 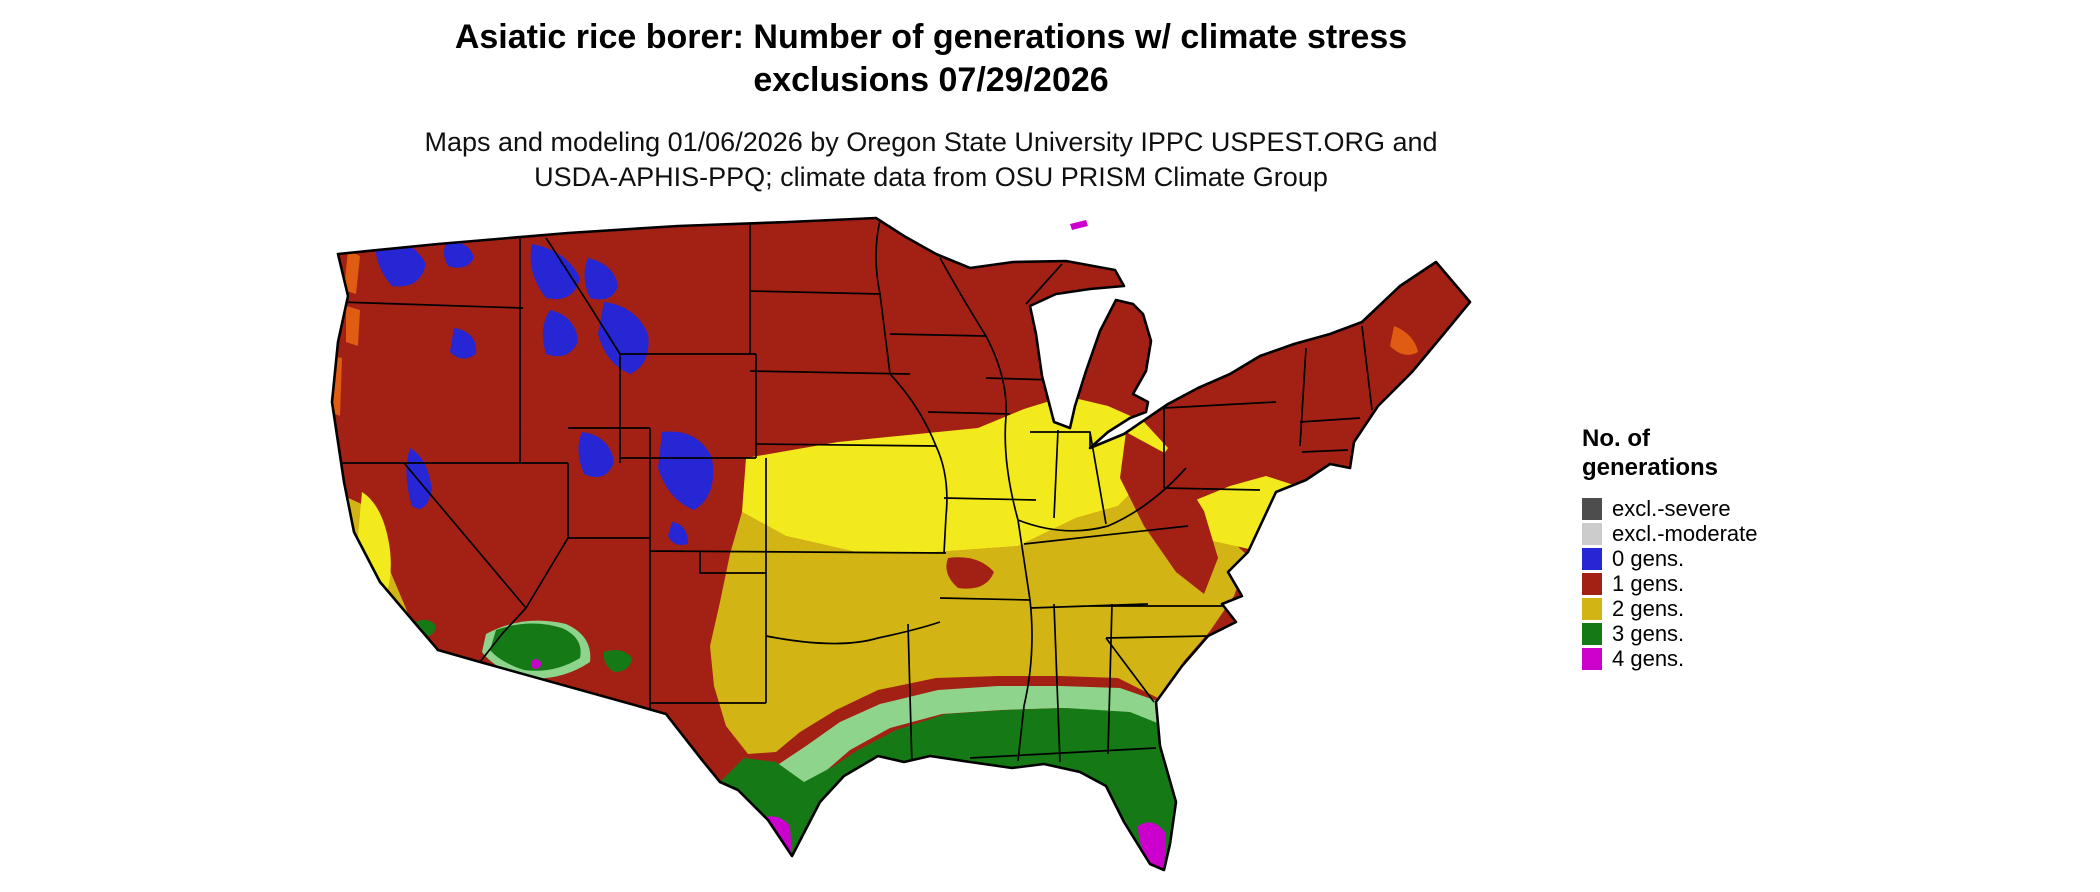 I want to click on page-title-line2: exclusions 07/29/2026, so click(x=931, y=79).